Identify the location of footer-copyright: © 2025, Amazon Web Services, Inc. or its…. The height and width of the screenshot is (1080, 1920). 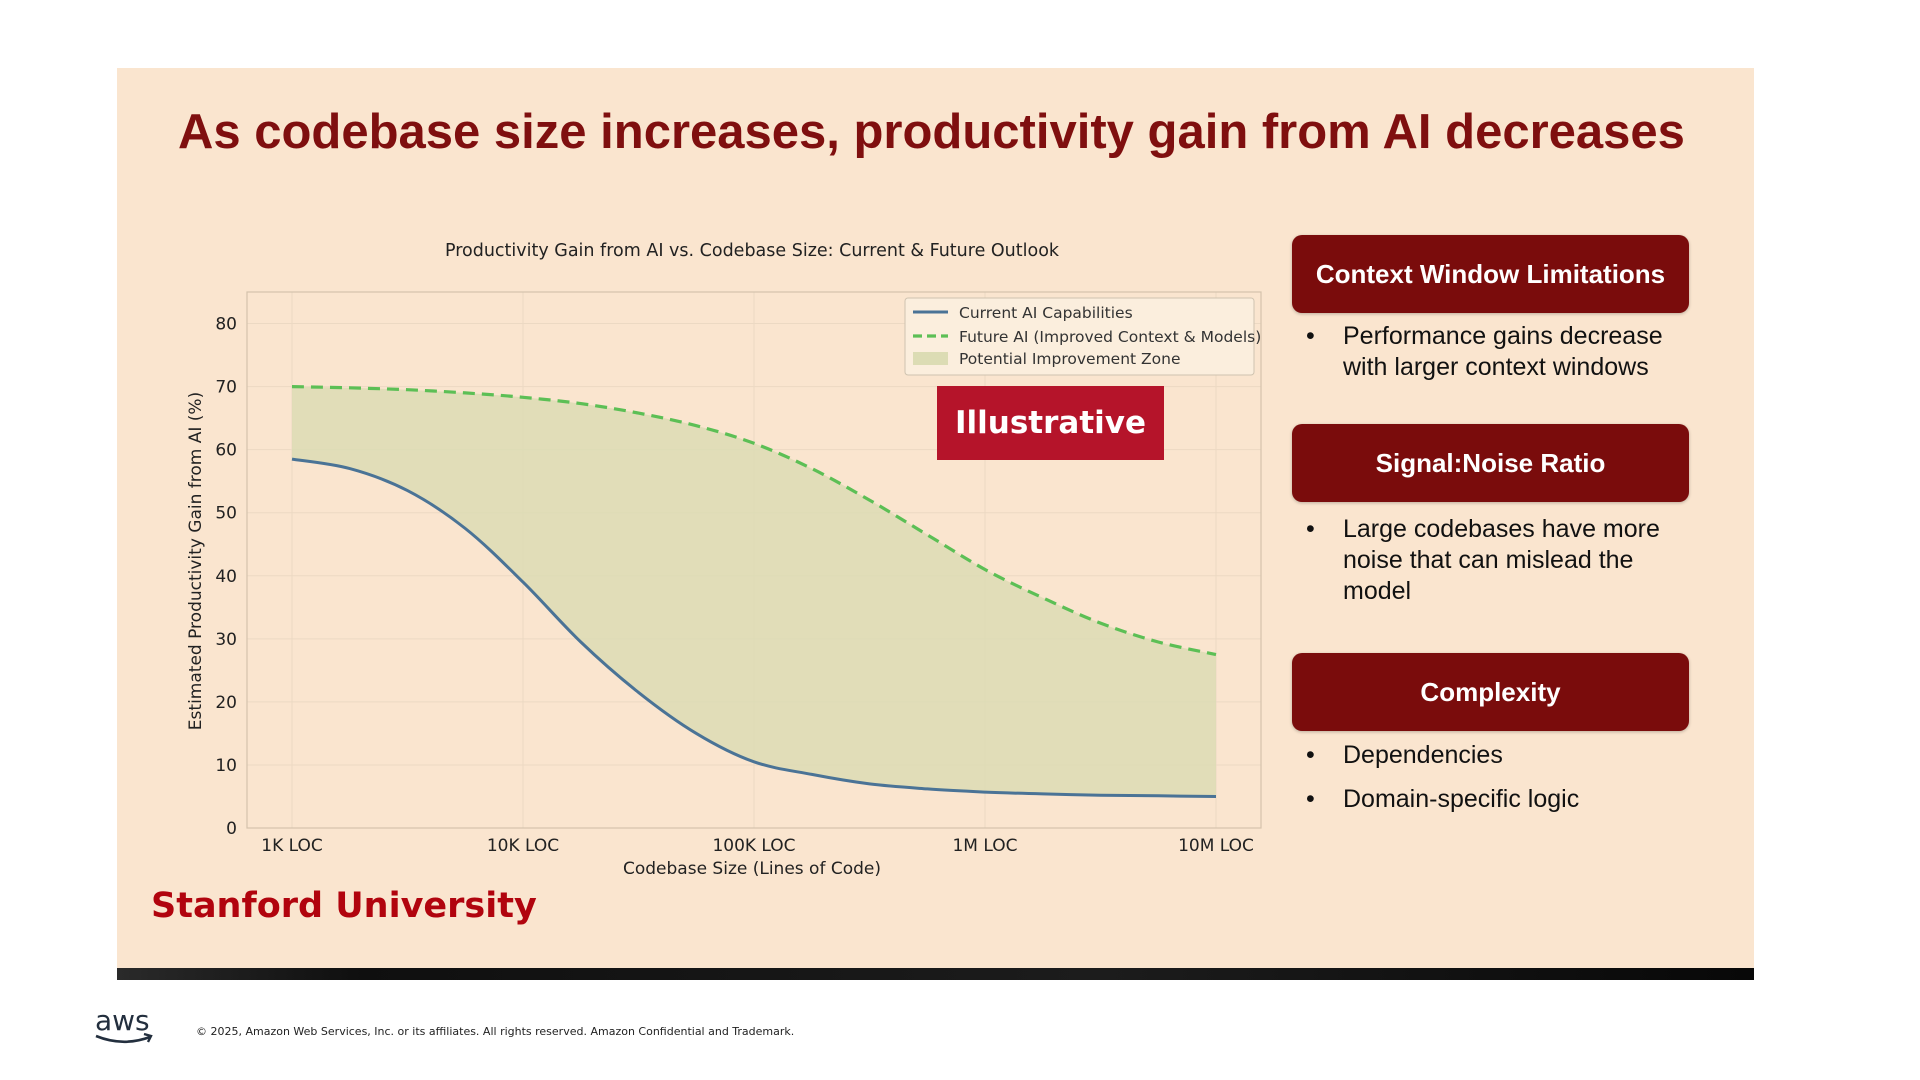
(495, 1031).